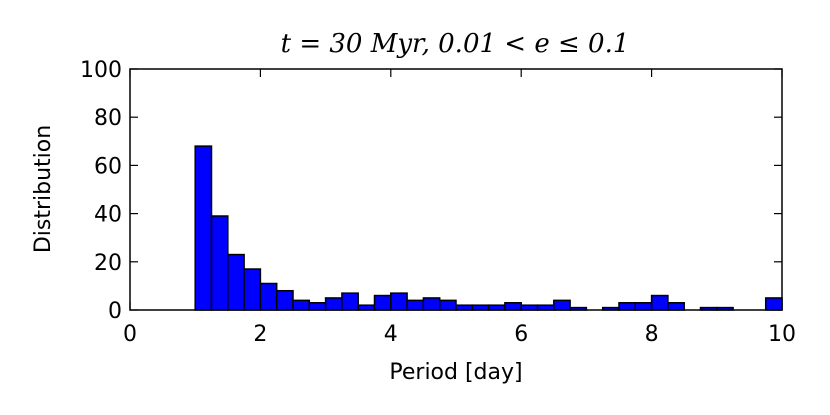 The image size is (830, 415). I want to click on chart-title: t = 30 Myr, 0.01 < e ≤ 0.1, so click(455, 44).